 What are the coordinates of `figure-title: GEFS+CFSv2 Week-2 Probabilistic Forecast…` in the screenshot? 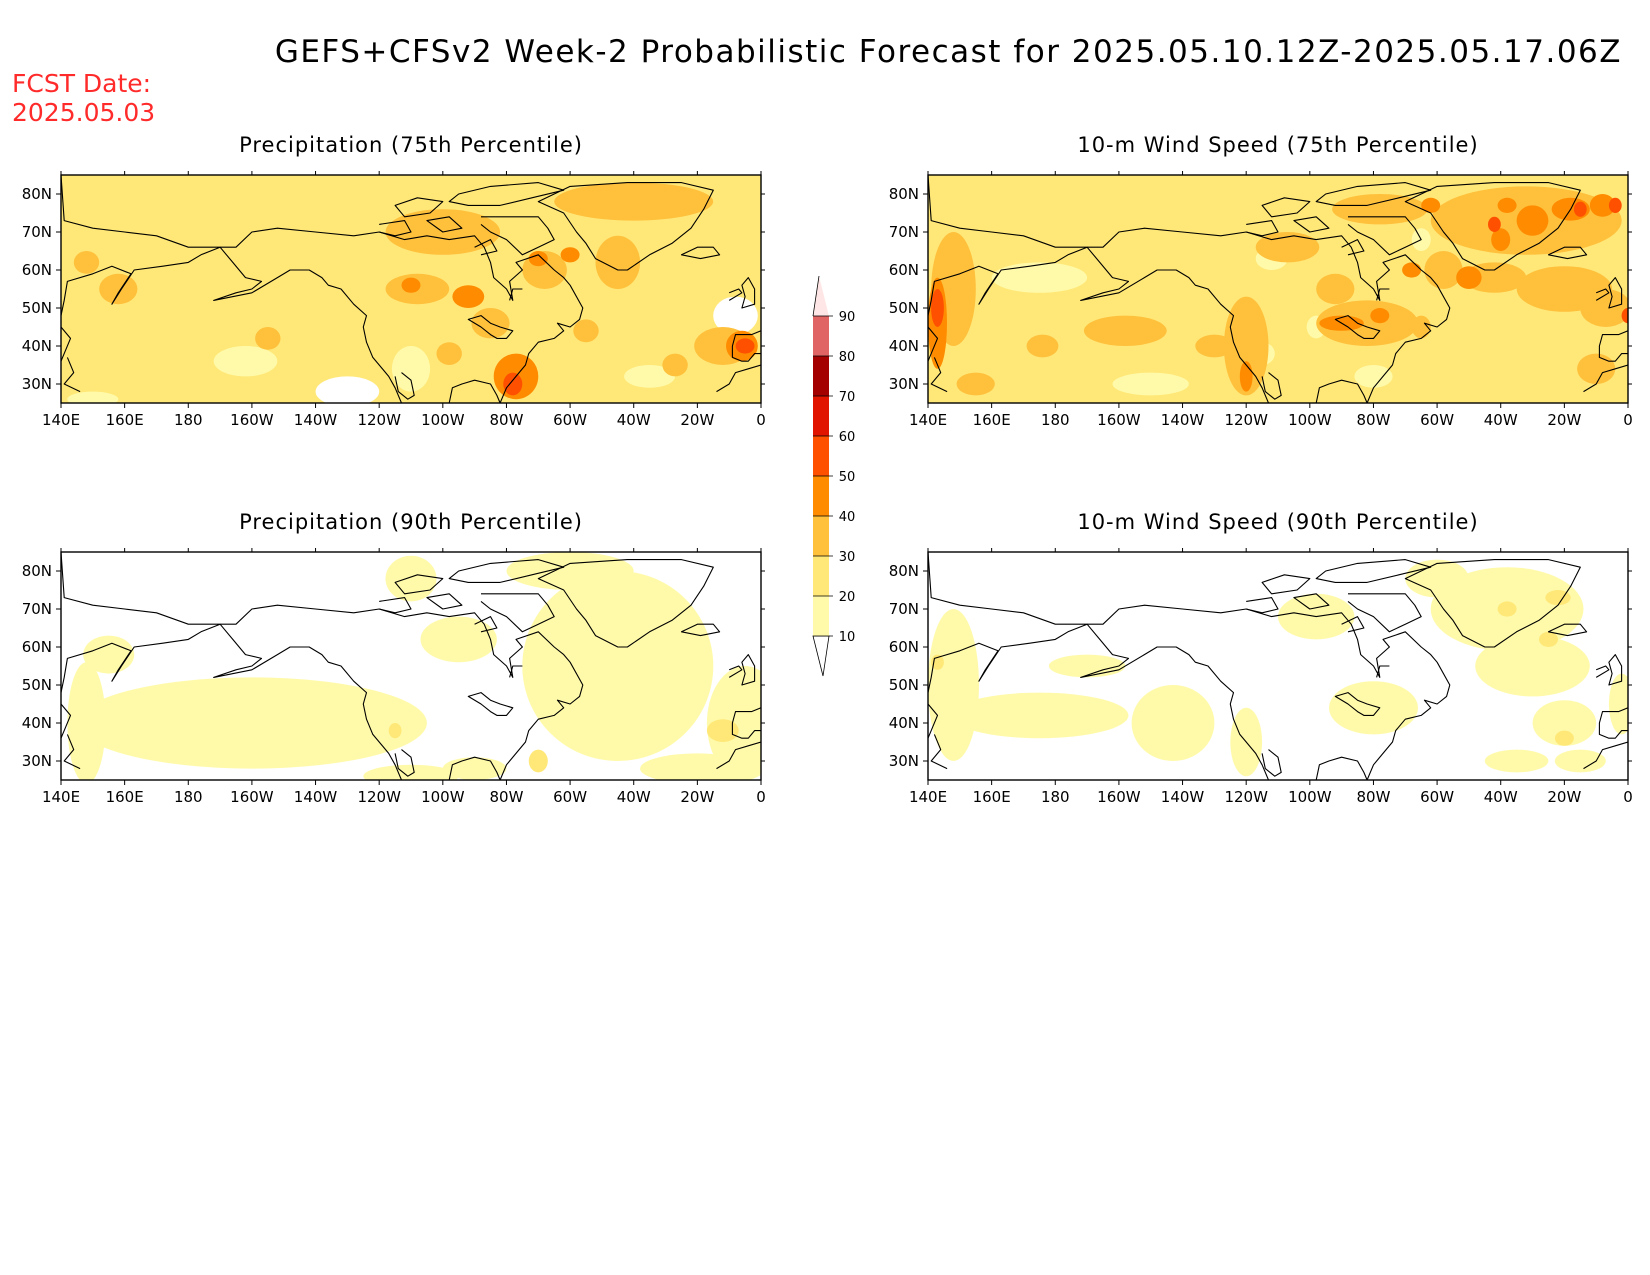 It's located at (948, 52).